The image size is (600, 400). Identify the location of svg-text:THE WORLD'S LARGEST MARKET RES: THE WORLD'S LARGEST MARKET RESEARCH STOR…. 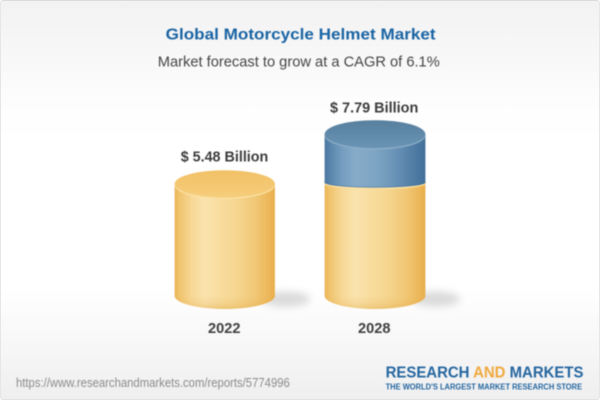
(484, 386).